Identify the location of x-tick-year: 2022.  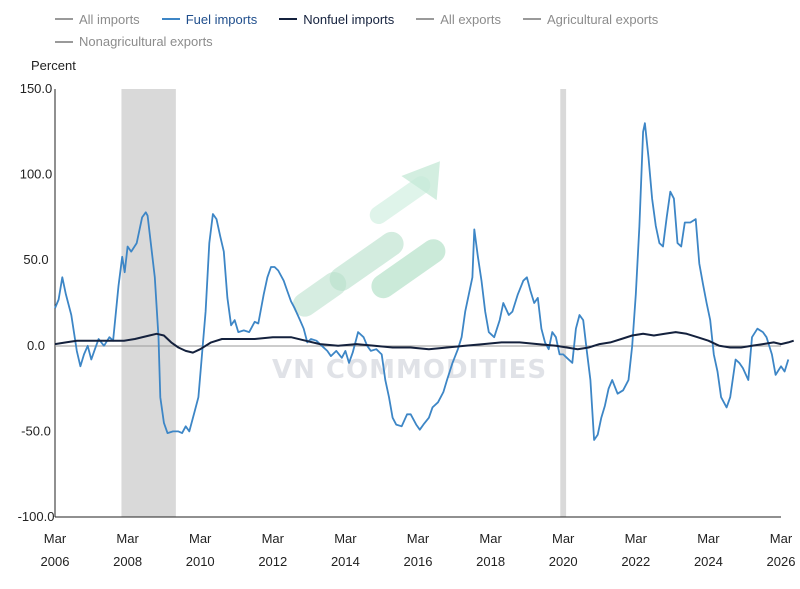
(635, 561).